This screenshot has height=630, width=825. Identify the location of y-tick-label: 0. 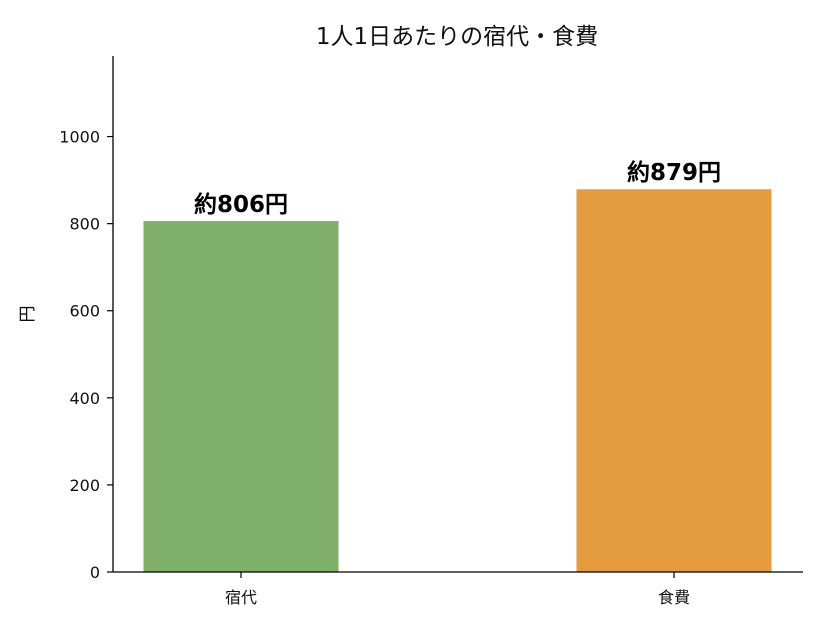
(95, 572).